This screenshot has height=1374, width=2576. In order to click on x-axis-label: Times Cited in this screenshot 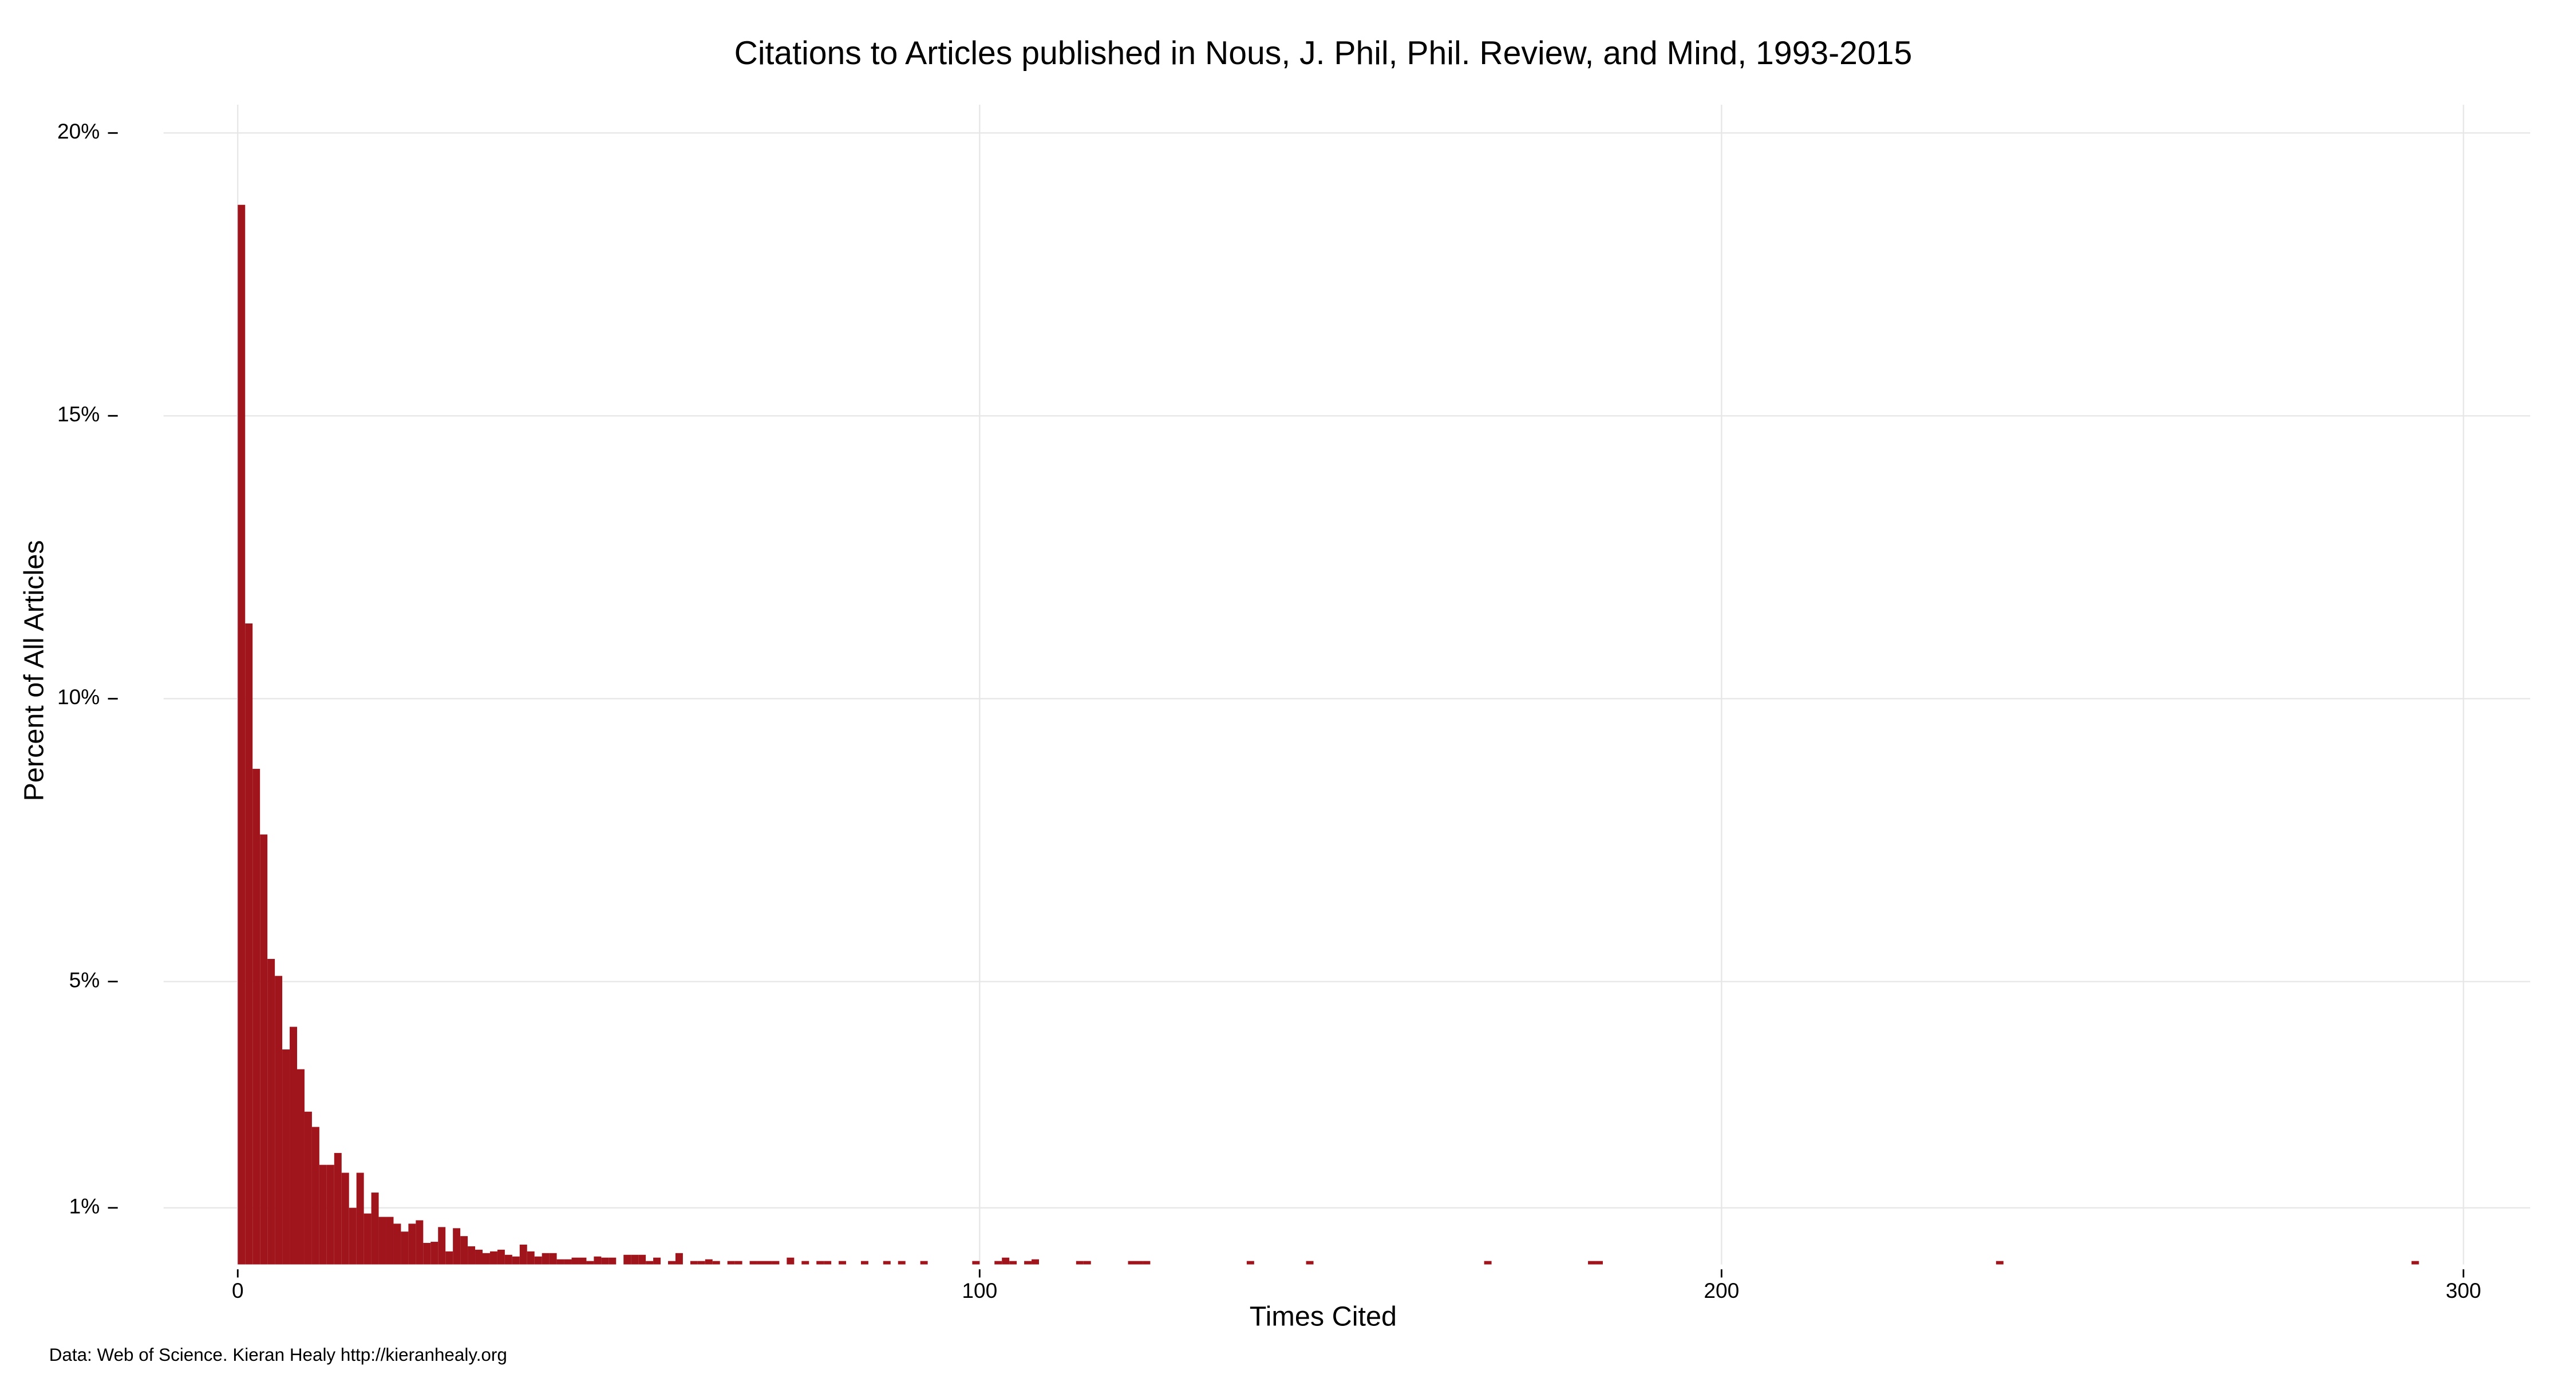, I will do `click(1323, 1317)`.